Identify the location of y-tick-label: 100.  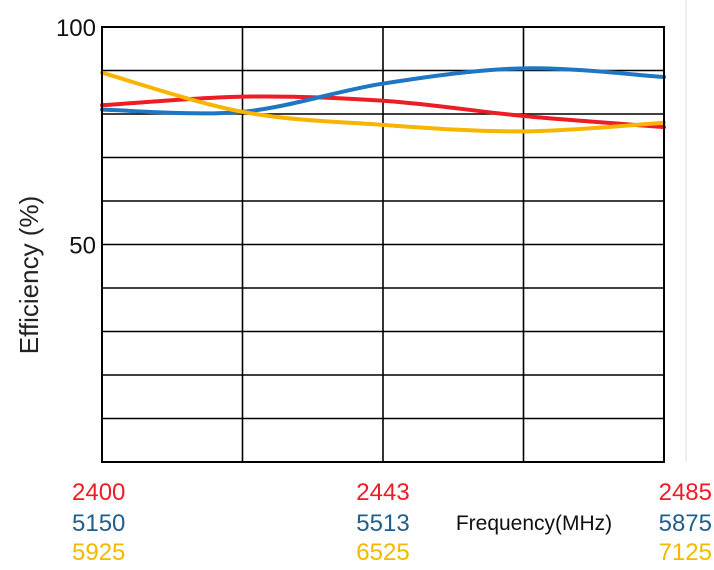
(76, 28).